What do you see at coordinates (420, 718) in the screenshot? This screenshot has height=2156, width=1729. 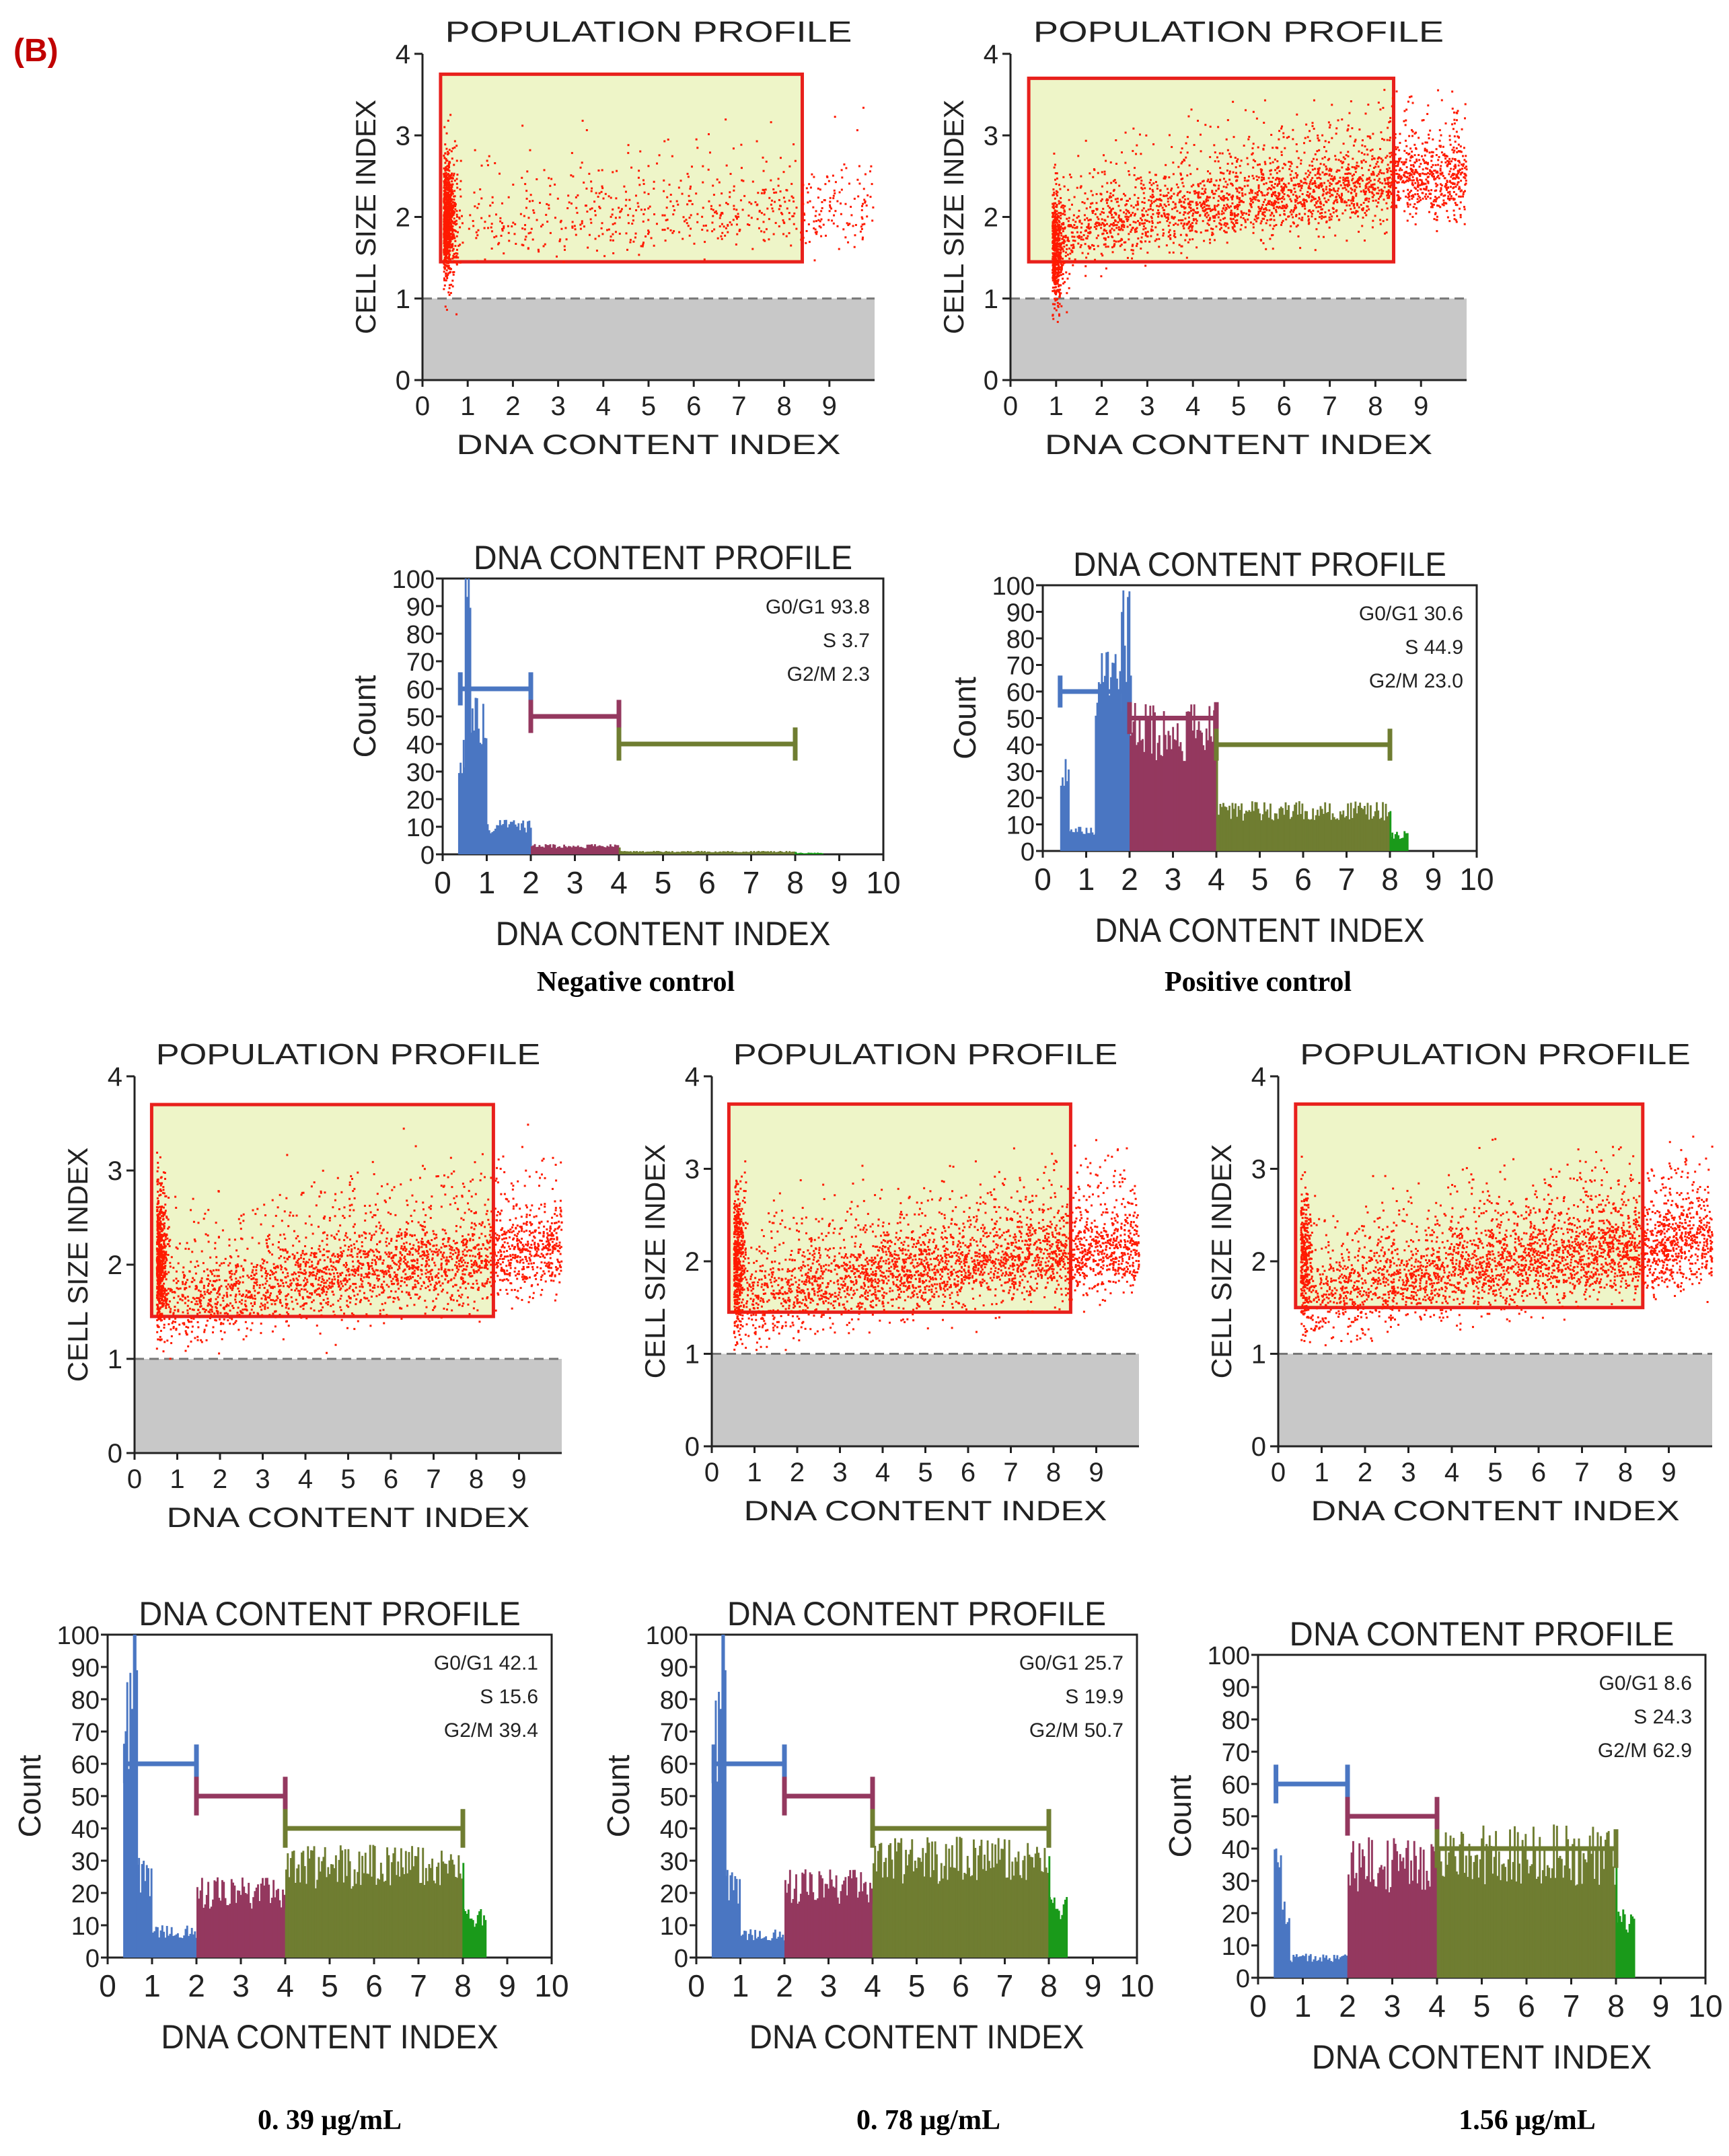 I see `y-tick-label: 50` at bounding box center [420, 718].